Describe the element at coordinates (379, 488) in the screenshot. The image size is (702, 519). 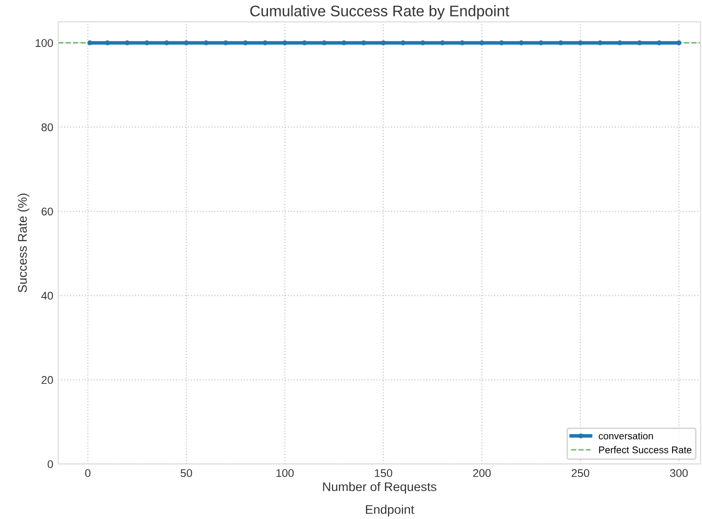
I see `x-axis-title: Number of Requests` at that location.